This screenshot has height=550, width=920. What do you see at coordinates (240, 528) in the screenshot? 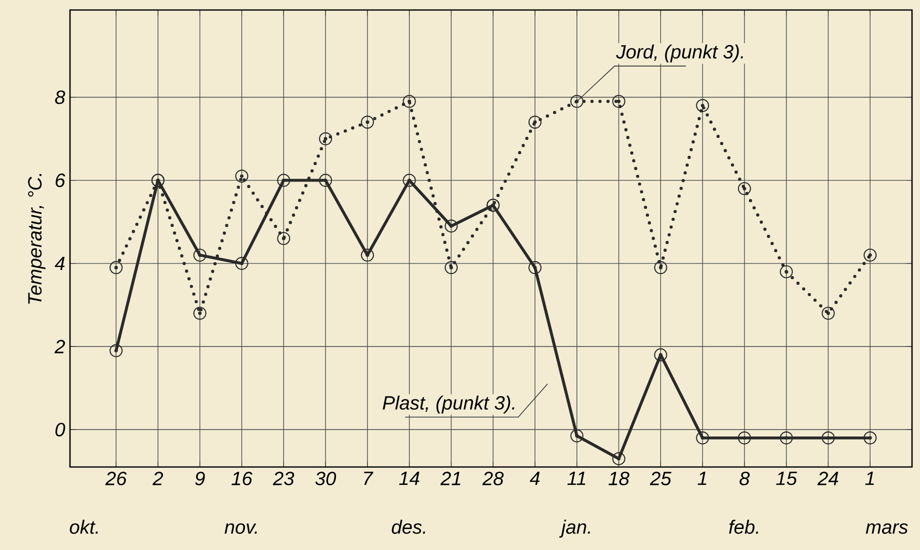
I see `text: nov.` at bounding box center [240, 528].